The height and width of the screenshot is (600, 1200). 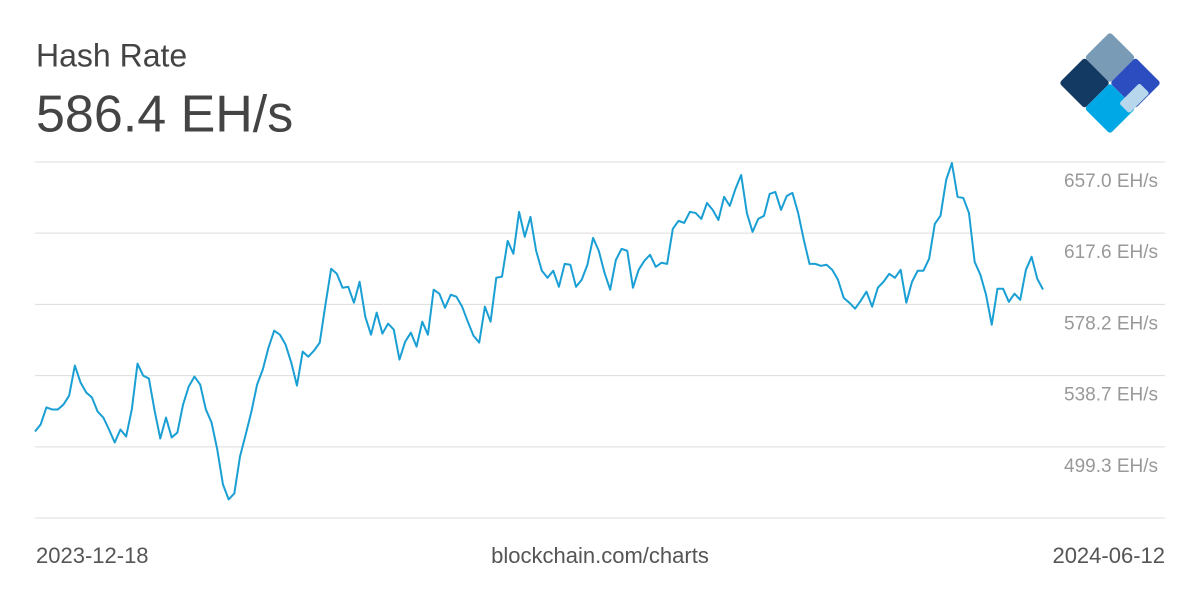 What do you see at coordinates (92, 555) in the screenshot?
I see `x-start-label: 2023-12-18` at bounding box center [92, 555].